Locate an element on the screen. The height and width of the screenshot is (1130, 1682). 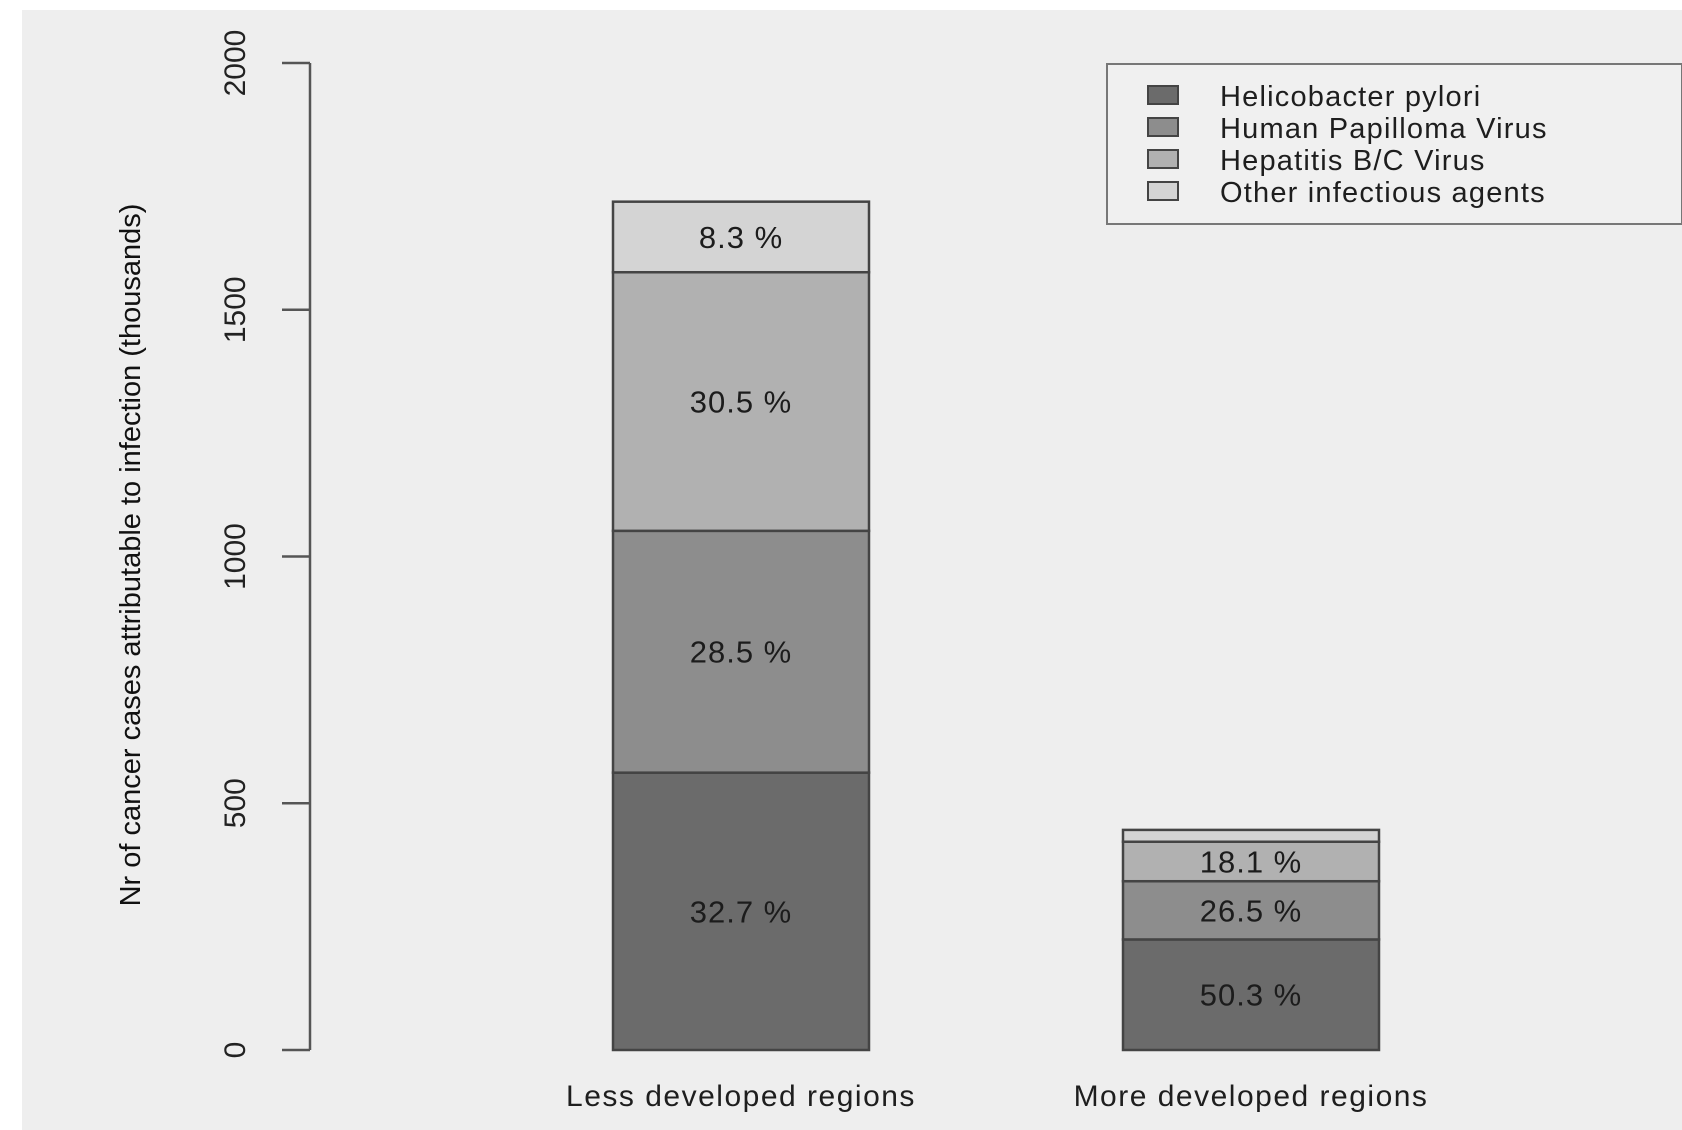
legend-label: Human Papilloma Virus is located at coordinates (1384, 129).